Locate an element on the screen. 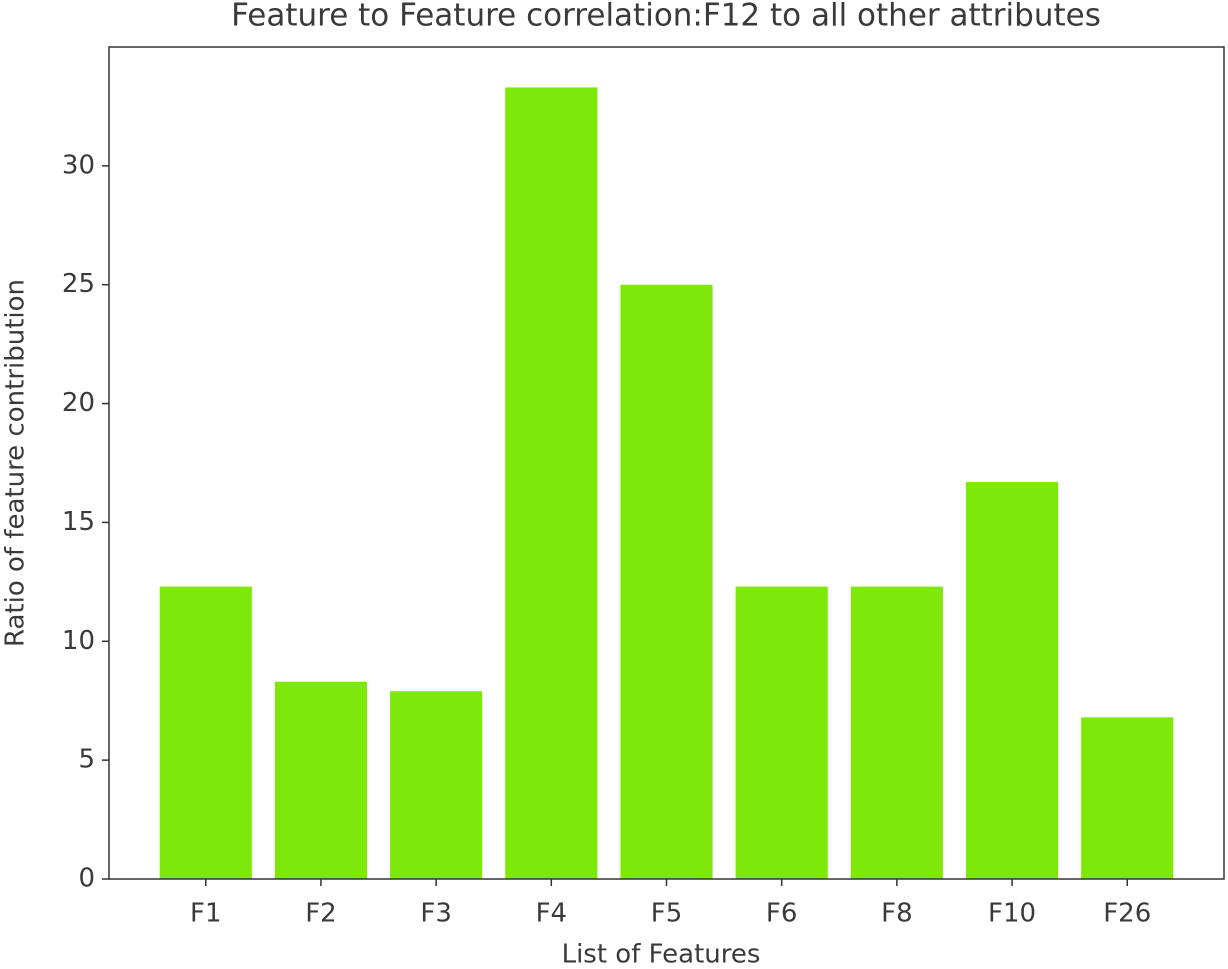 Image resolution: width=1228 pixels, height=969 pixels. x-tick-label: F5 is located at coordinates (667, 914).